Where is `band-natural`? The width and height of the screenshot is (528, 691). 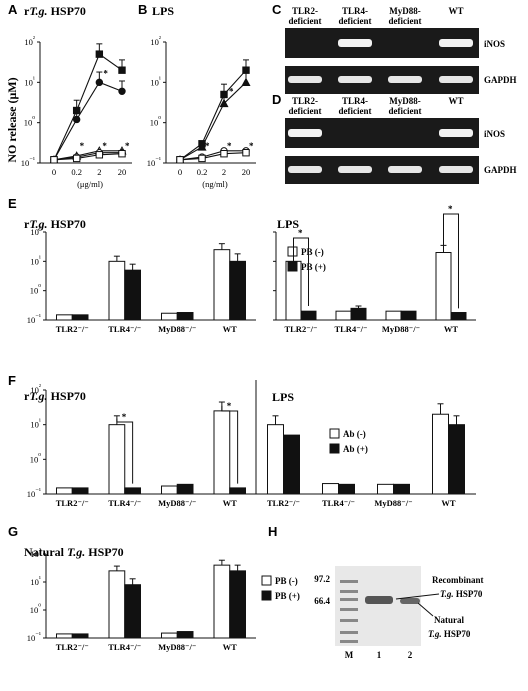 band-natural is located at coordinates (410, 601).